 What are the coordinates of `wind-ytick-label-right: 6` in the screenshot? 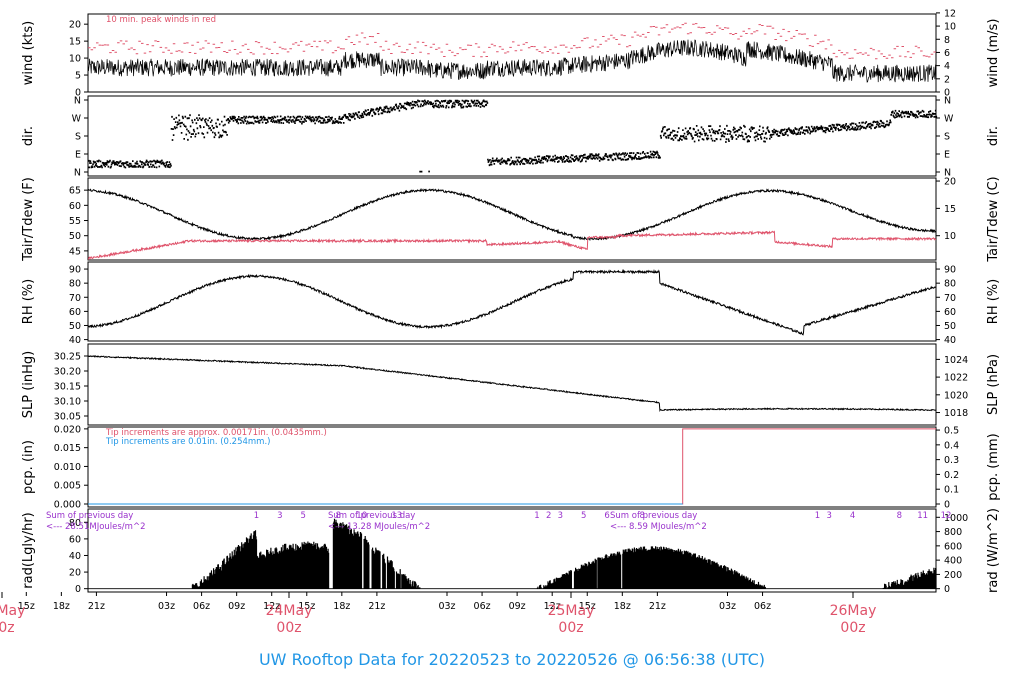 It's located at (947, 53).